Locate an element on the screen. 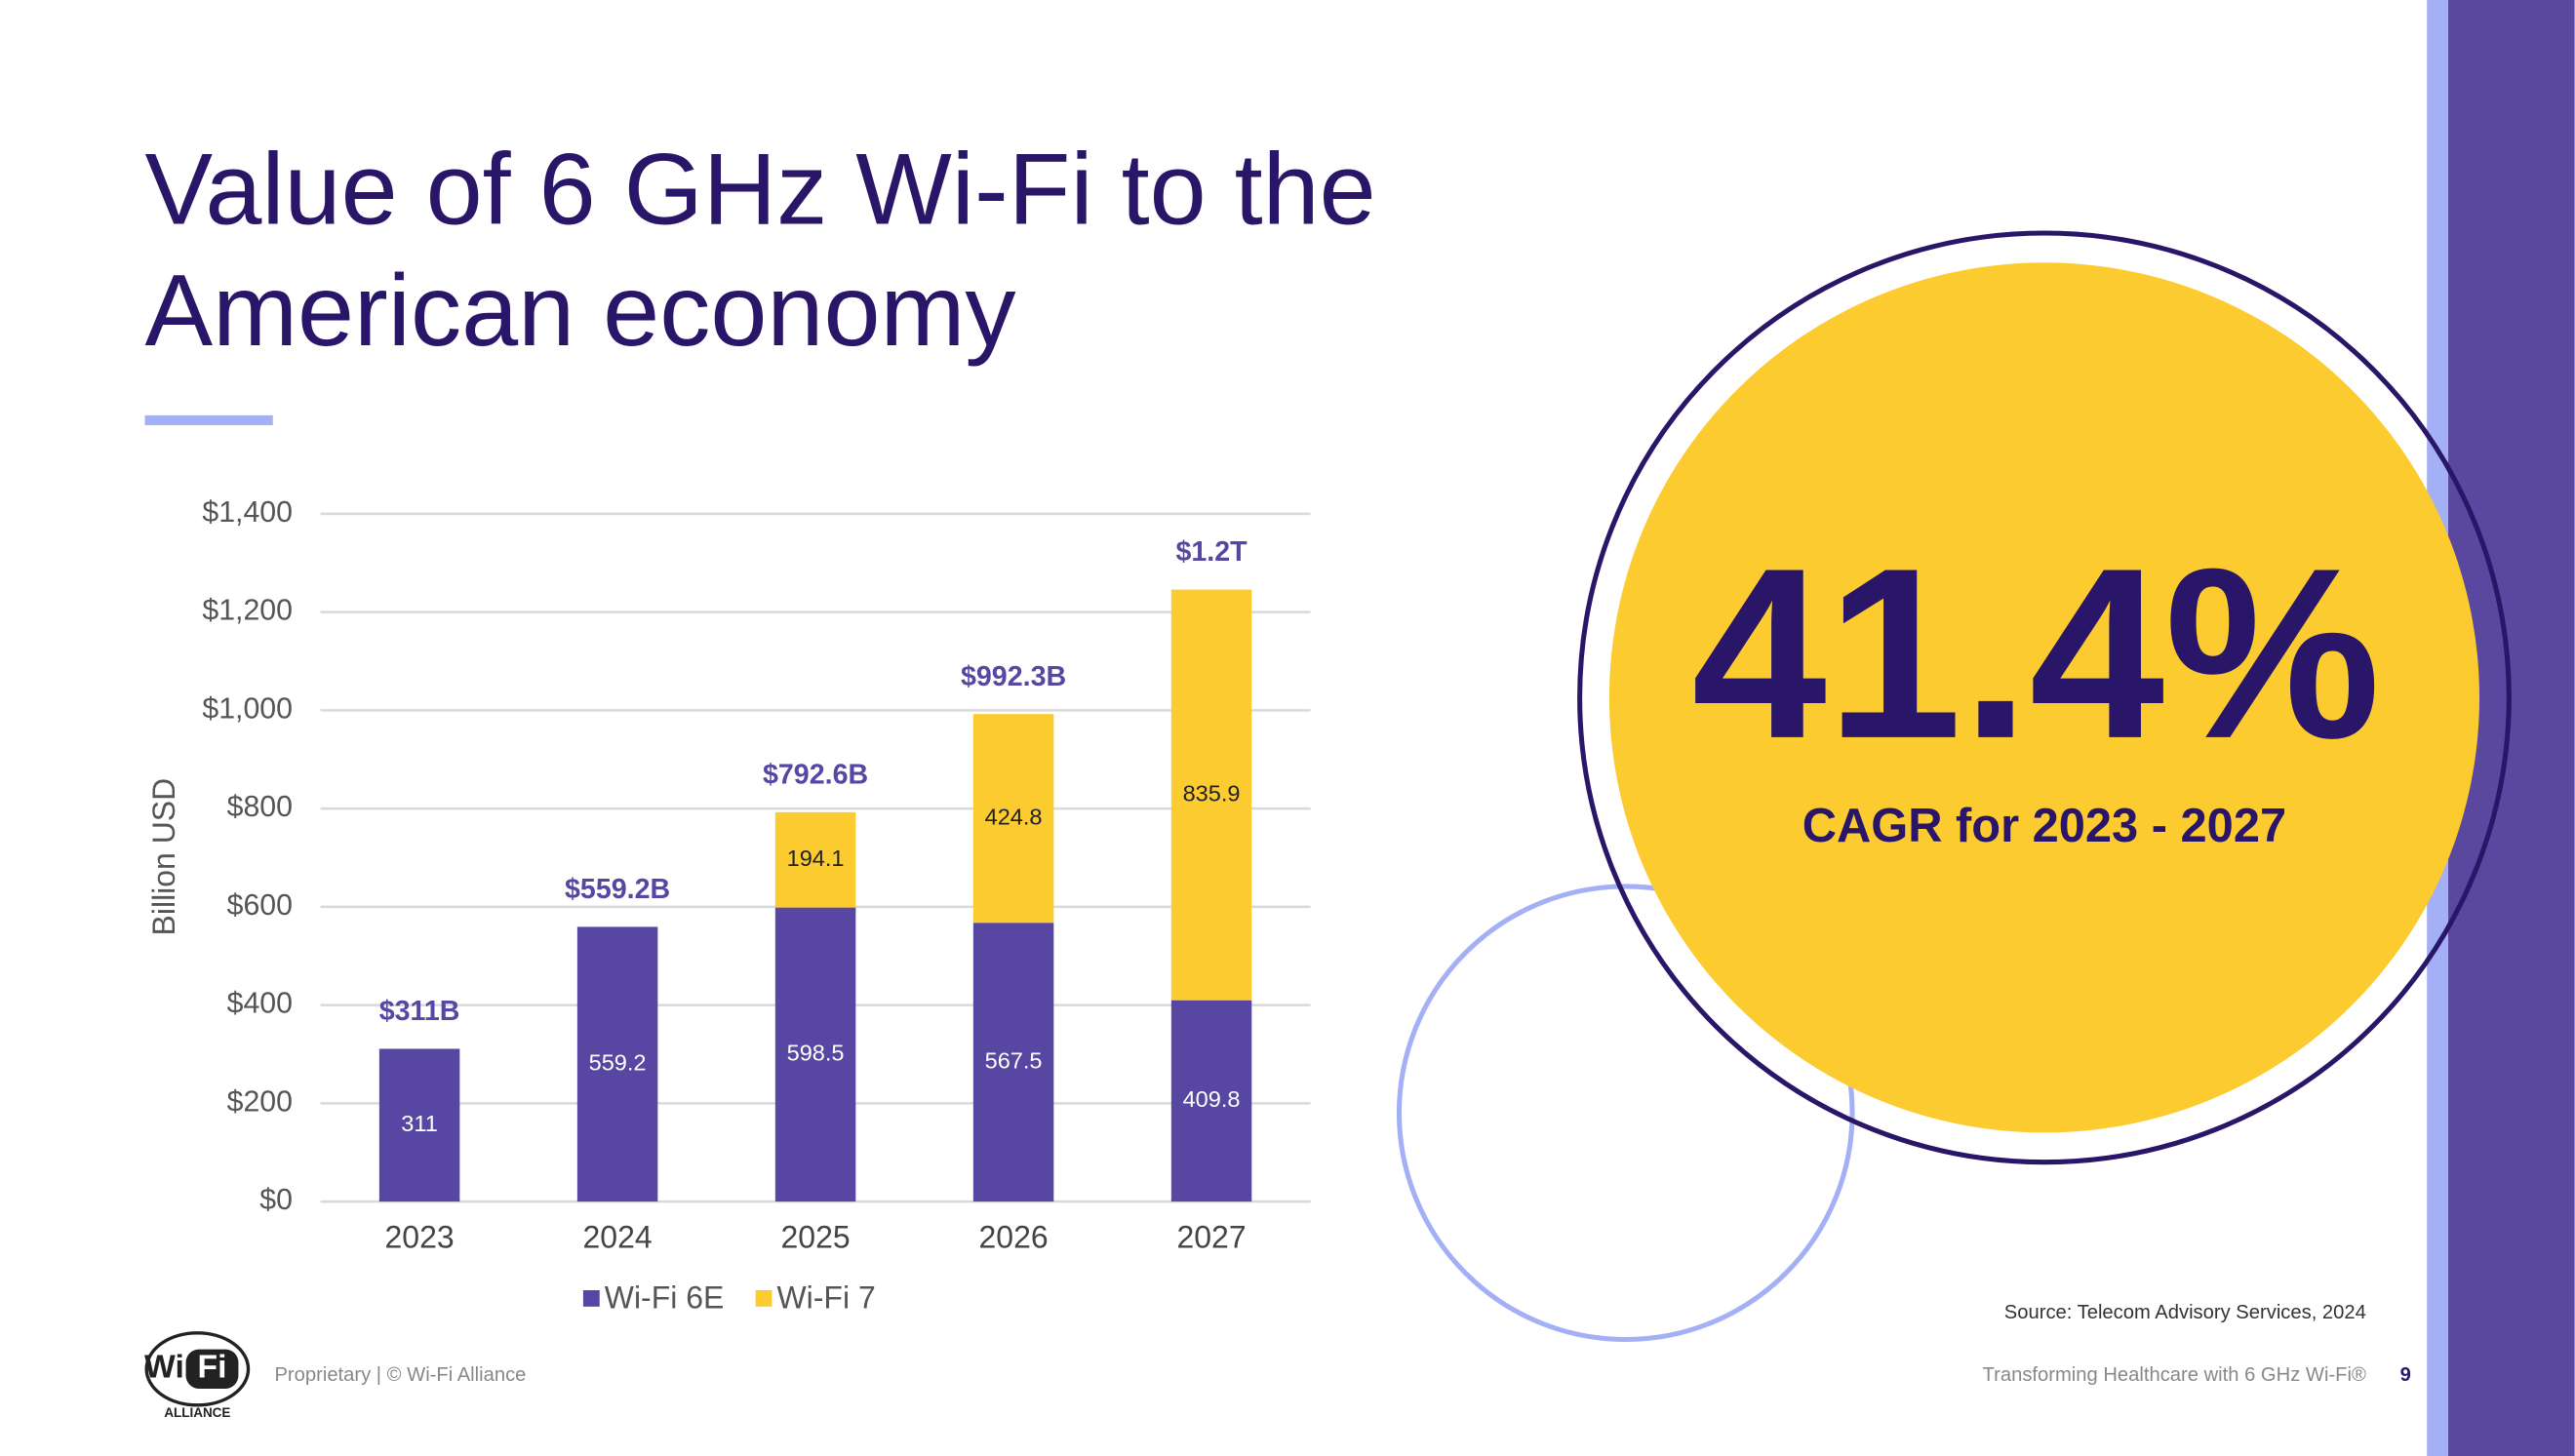  y-tick-label: $1,000 is located at coordinates (247, 708).